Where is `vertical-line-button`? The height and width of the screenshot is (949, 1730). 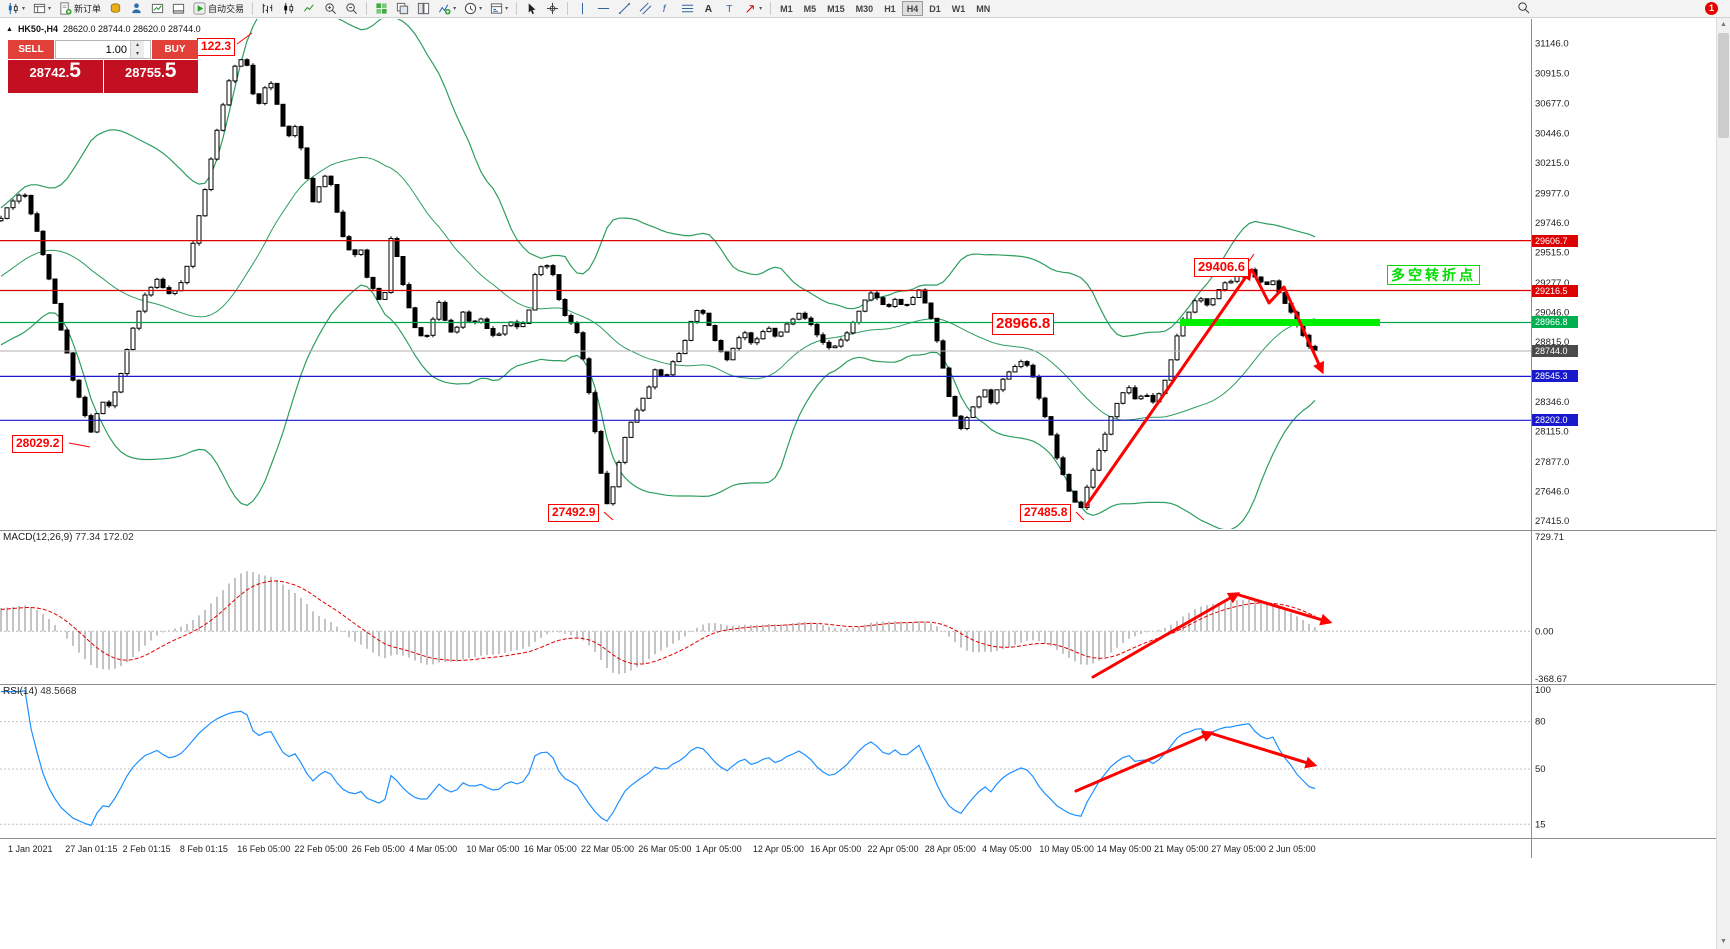
vertical-line-button is located at coordinates (582, 9).